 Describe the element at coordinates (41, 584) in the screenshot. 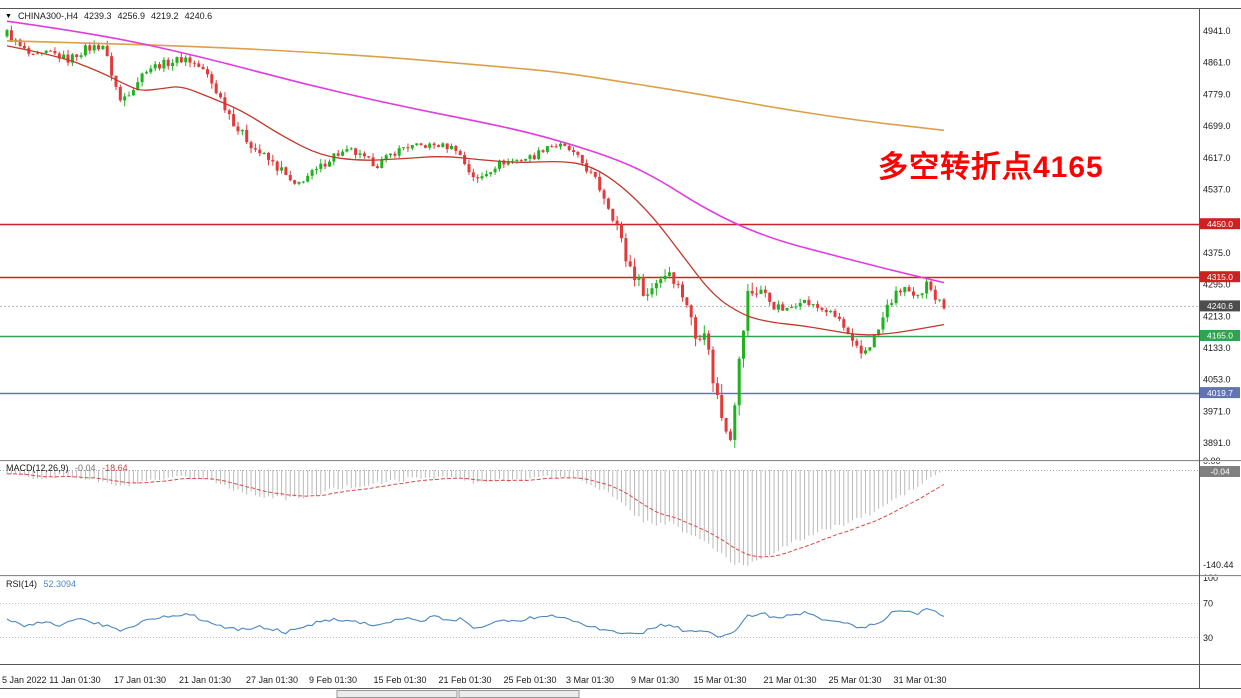

I see `rsi-indicator-label: RSI(14) 52.3094` at that location.